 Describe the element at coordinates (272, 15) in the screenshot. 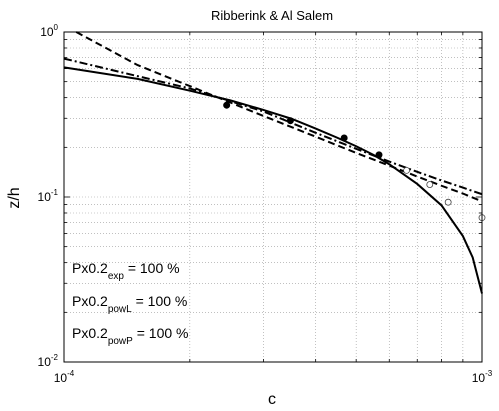

I see `chart-title: Ribberink & Al Salem` at that location.